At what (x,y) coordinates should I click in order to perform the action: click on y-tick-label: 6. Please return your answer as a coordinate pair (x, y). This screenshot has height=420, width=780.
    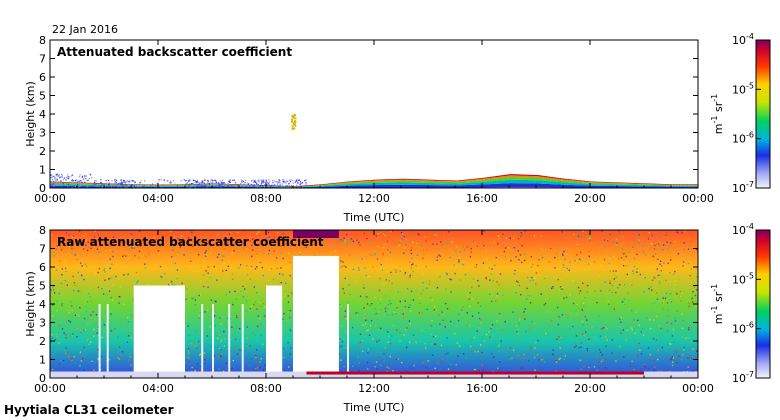
    Looking at the image, I should click on (42, 77).